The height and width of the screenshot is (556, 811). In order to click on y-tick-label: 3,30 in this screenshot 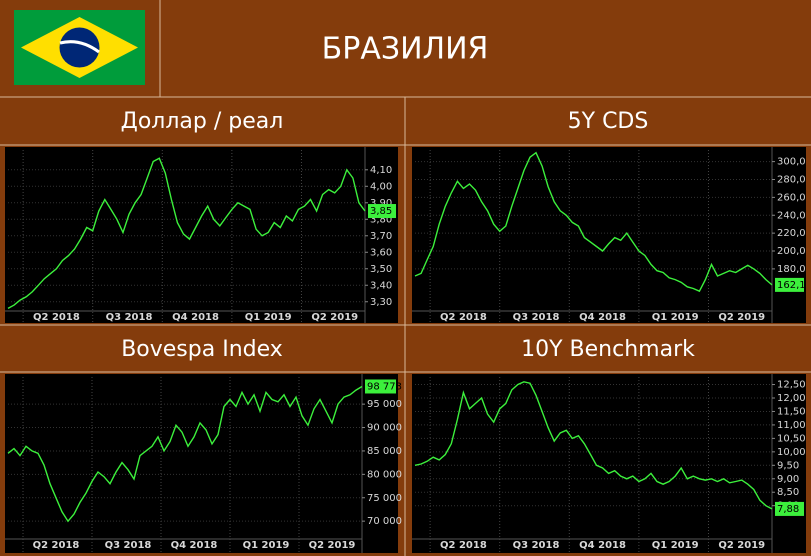, I will do `click(381, 302)`.